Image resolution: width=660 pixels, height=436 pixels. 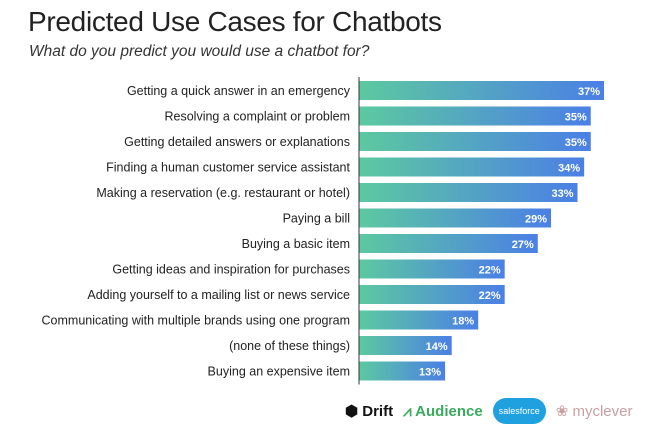 What do you see at coordinates (562, 194) in the screenshot?
I see `value-label: 33%` at bounding box center [562, 194].